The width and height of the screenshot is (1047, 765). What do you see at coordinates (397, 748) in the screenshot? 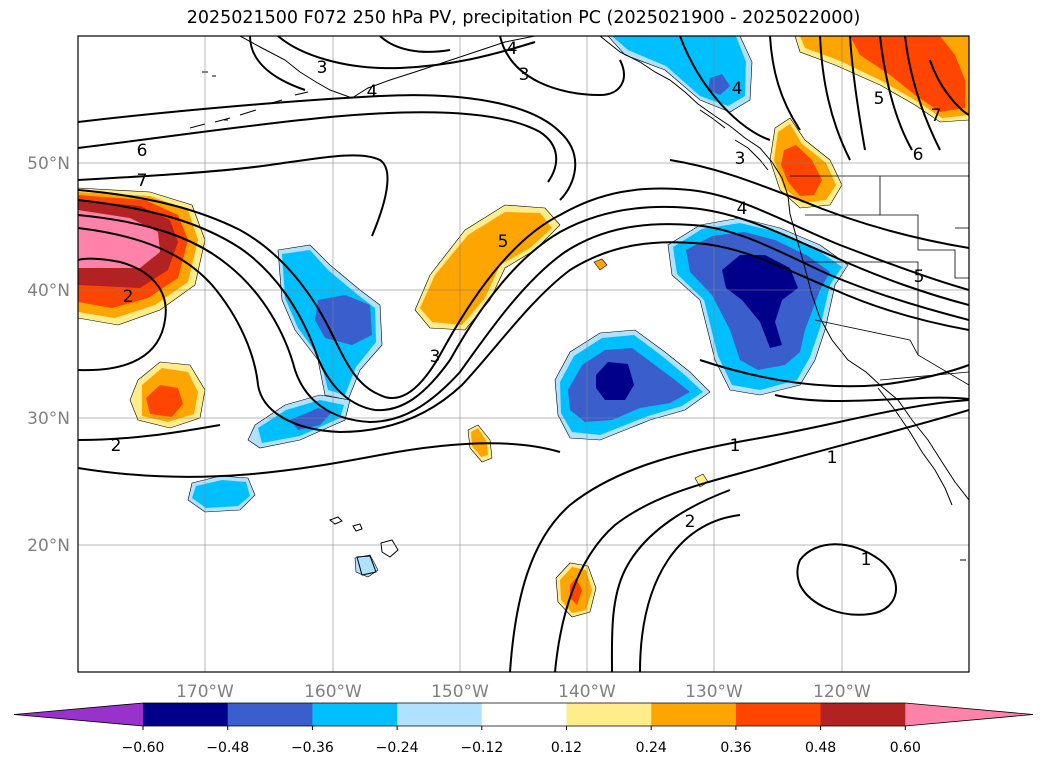
I see `colorbar-tick-label: −0.24` at bounding box center [397, 748].